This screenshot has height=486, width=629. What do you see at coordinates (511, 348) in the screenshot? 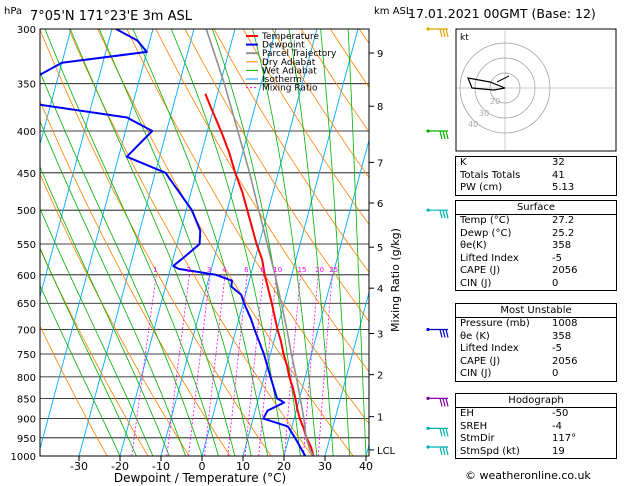
I see `mu-row: Lifted Index -5` at bounding box center [511, 348].